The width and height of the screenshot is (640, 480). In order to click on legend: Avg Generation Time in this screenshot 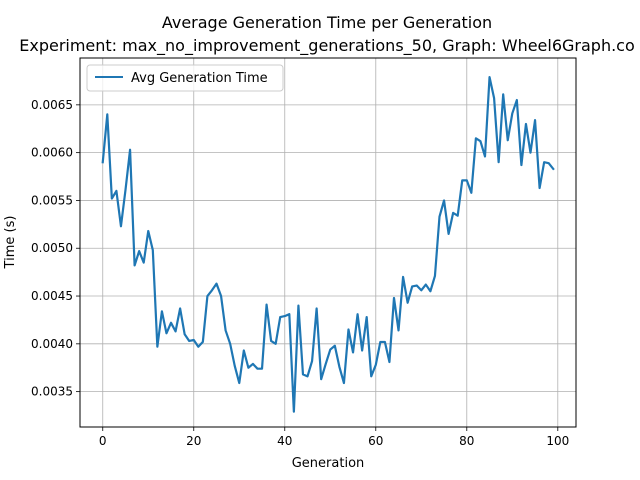, I will do `click(185, 78)`.